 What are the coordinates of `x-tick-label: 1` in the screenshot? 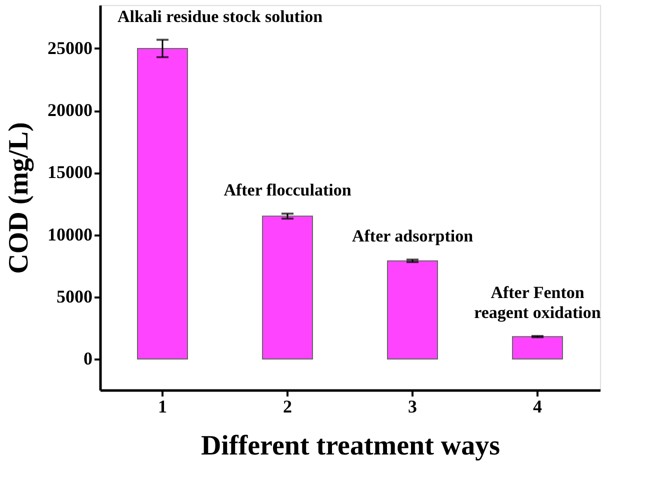 It's located at (162, 406).